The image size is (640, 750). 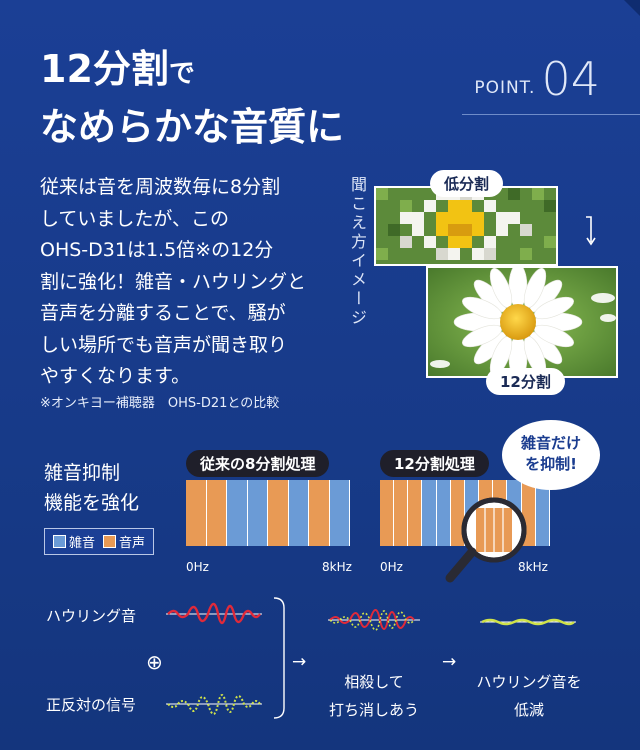 What do you see at coordinates (374, 682) in the screenshot?
I see `cancel-line1: 相殺して` at bounding box center [374, 682].